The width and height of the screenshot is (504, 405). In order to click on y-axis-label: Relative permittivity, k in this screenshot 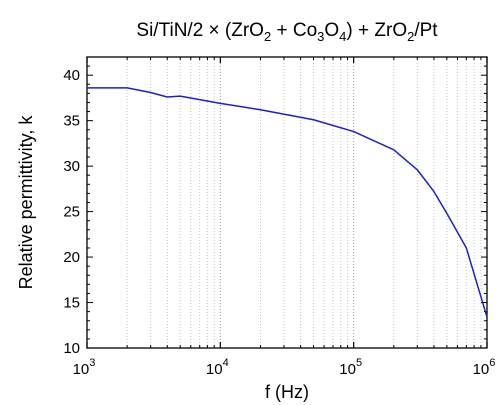, I will do `click(26, 202)`.